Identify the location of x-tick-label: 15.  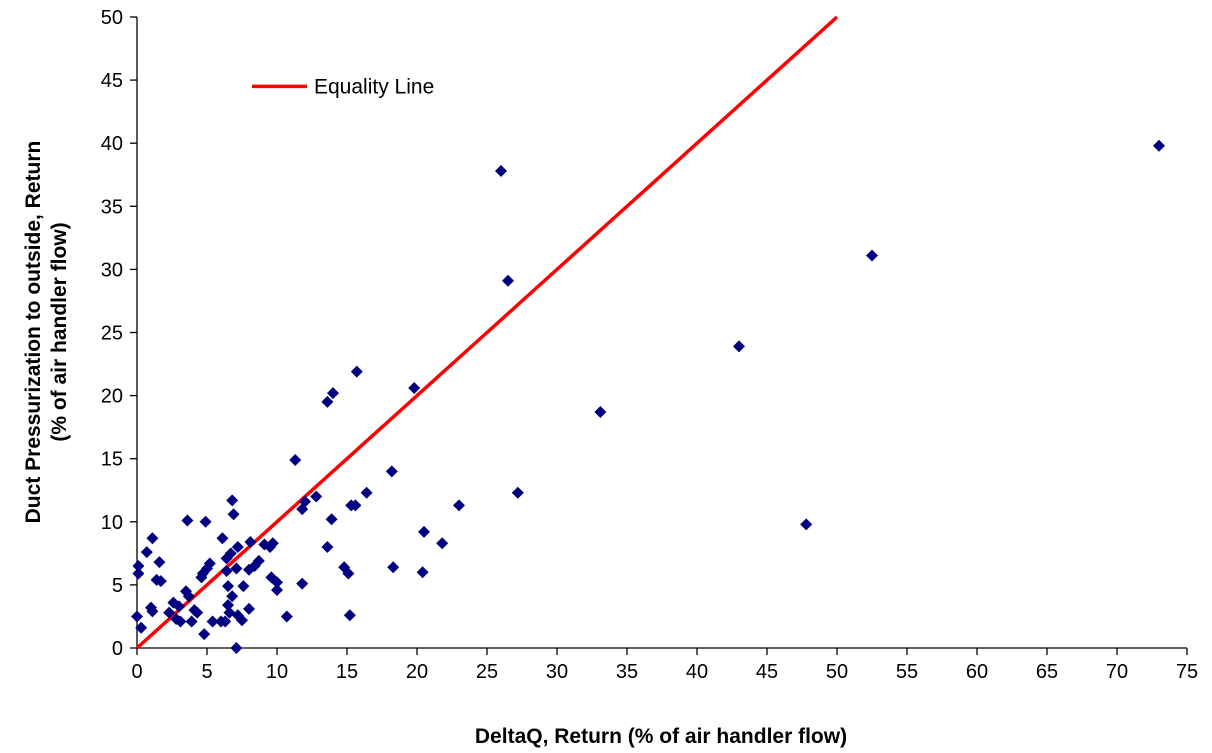
(347, 672).